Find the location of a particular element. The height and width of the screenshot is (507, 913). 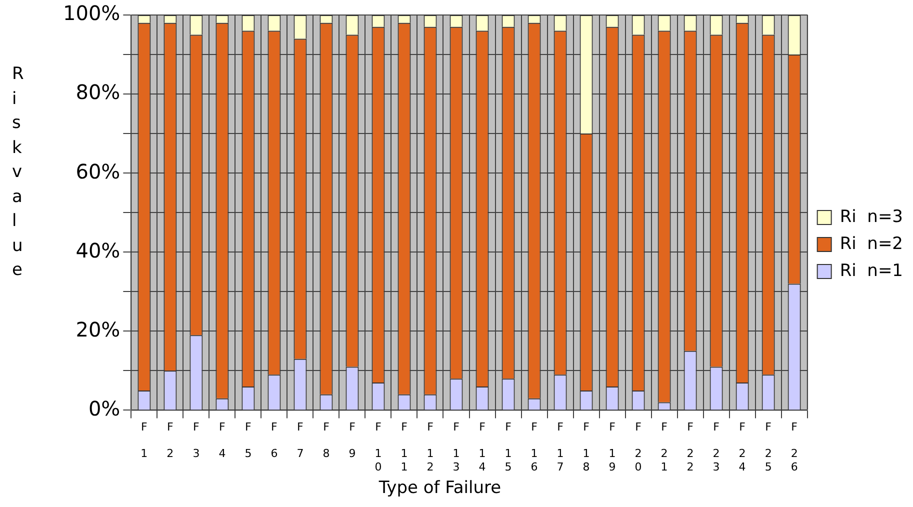

category-label: F3 is located at coordinates (196, 440).